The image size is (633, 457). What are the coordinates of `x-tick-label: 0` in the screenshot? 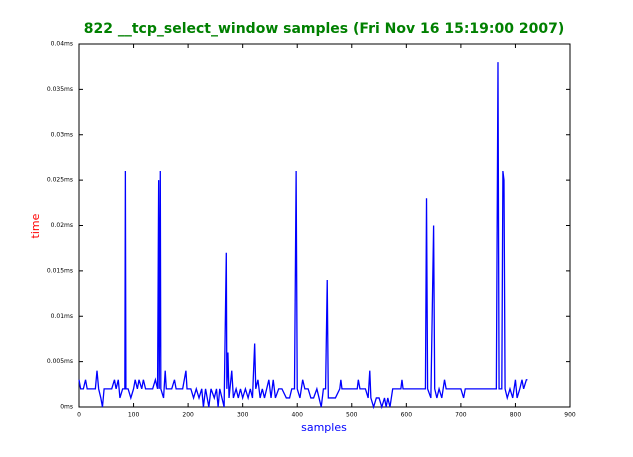 It's located at (79, 415).